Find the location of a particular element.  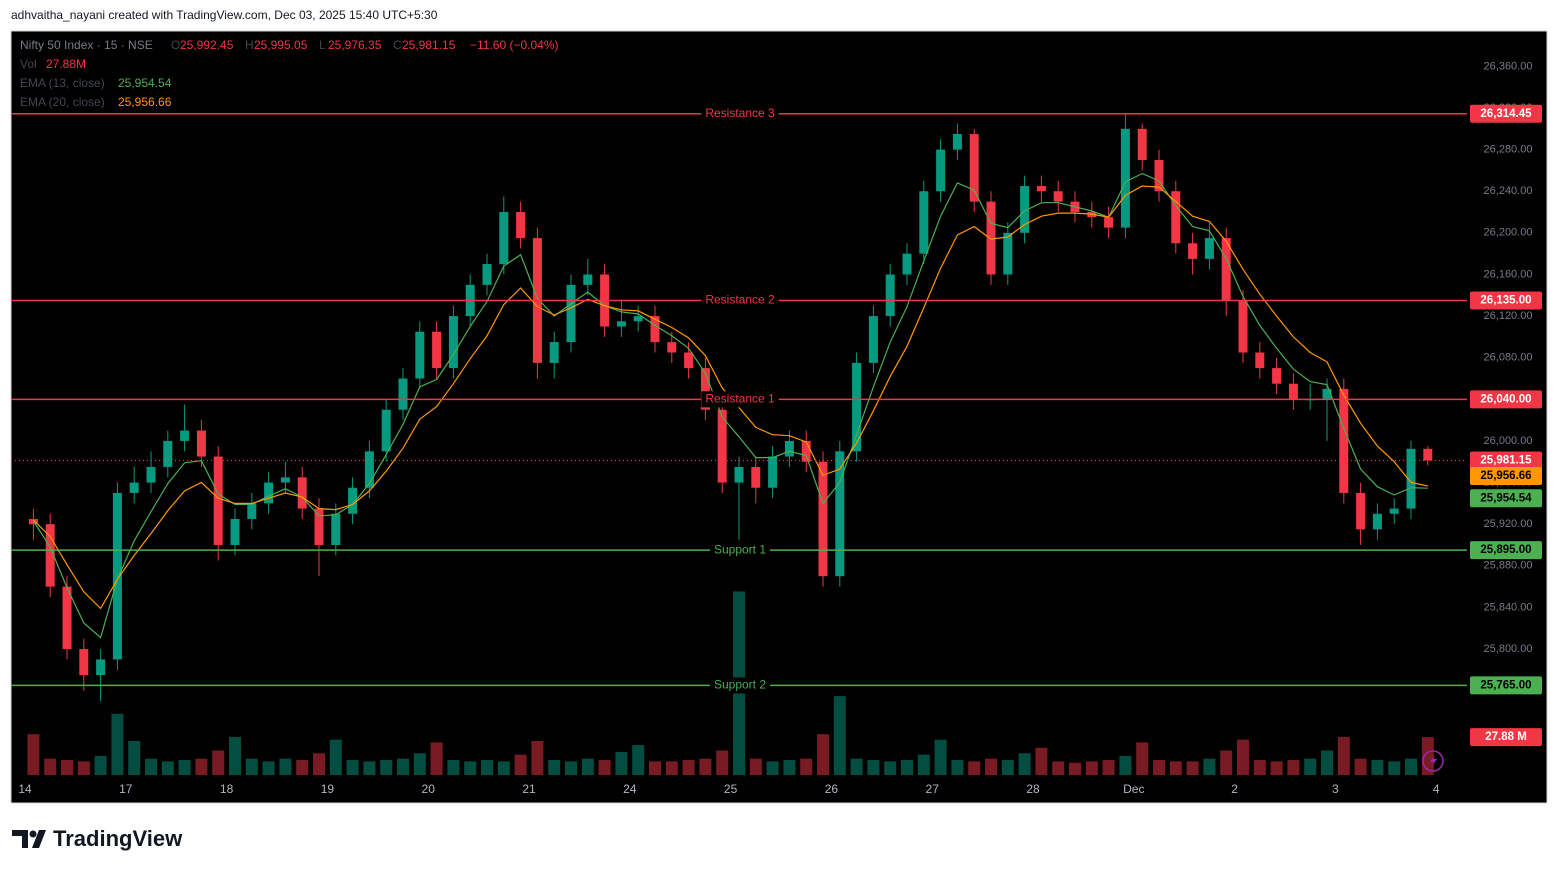

x-tick-label: 3 is located at coordinates (1335, 789).